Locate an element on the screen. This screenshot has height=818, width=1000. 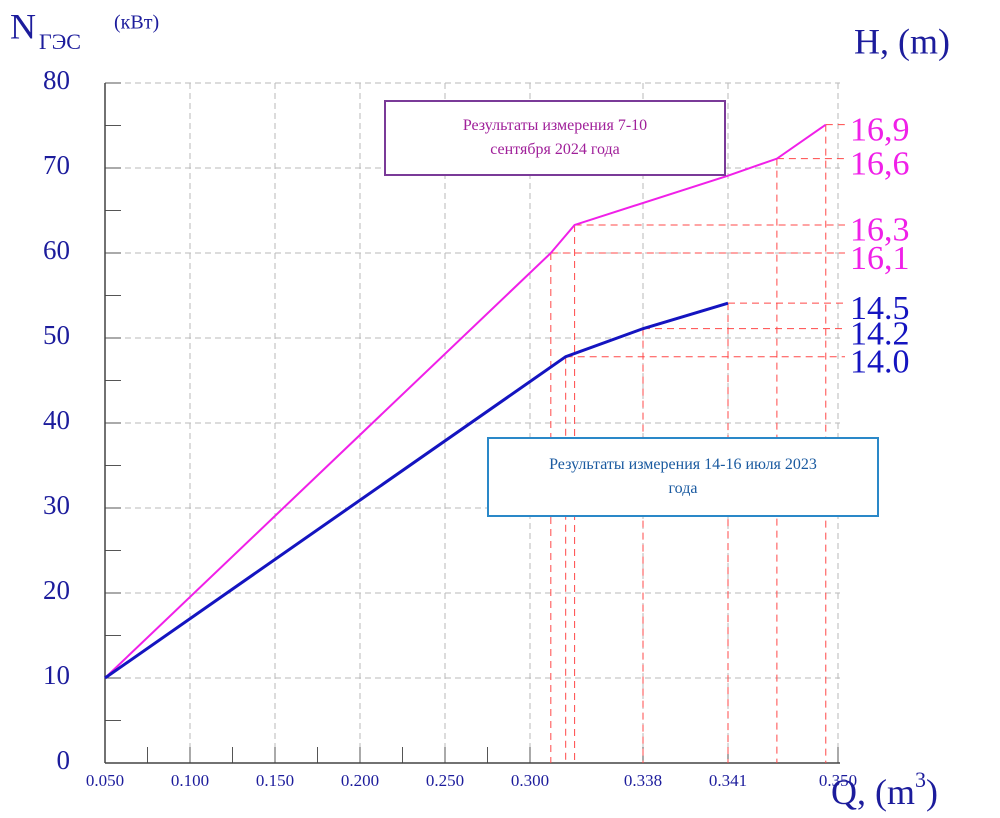
head-label: 16,6 is located at coordinates (880, 163).